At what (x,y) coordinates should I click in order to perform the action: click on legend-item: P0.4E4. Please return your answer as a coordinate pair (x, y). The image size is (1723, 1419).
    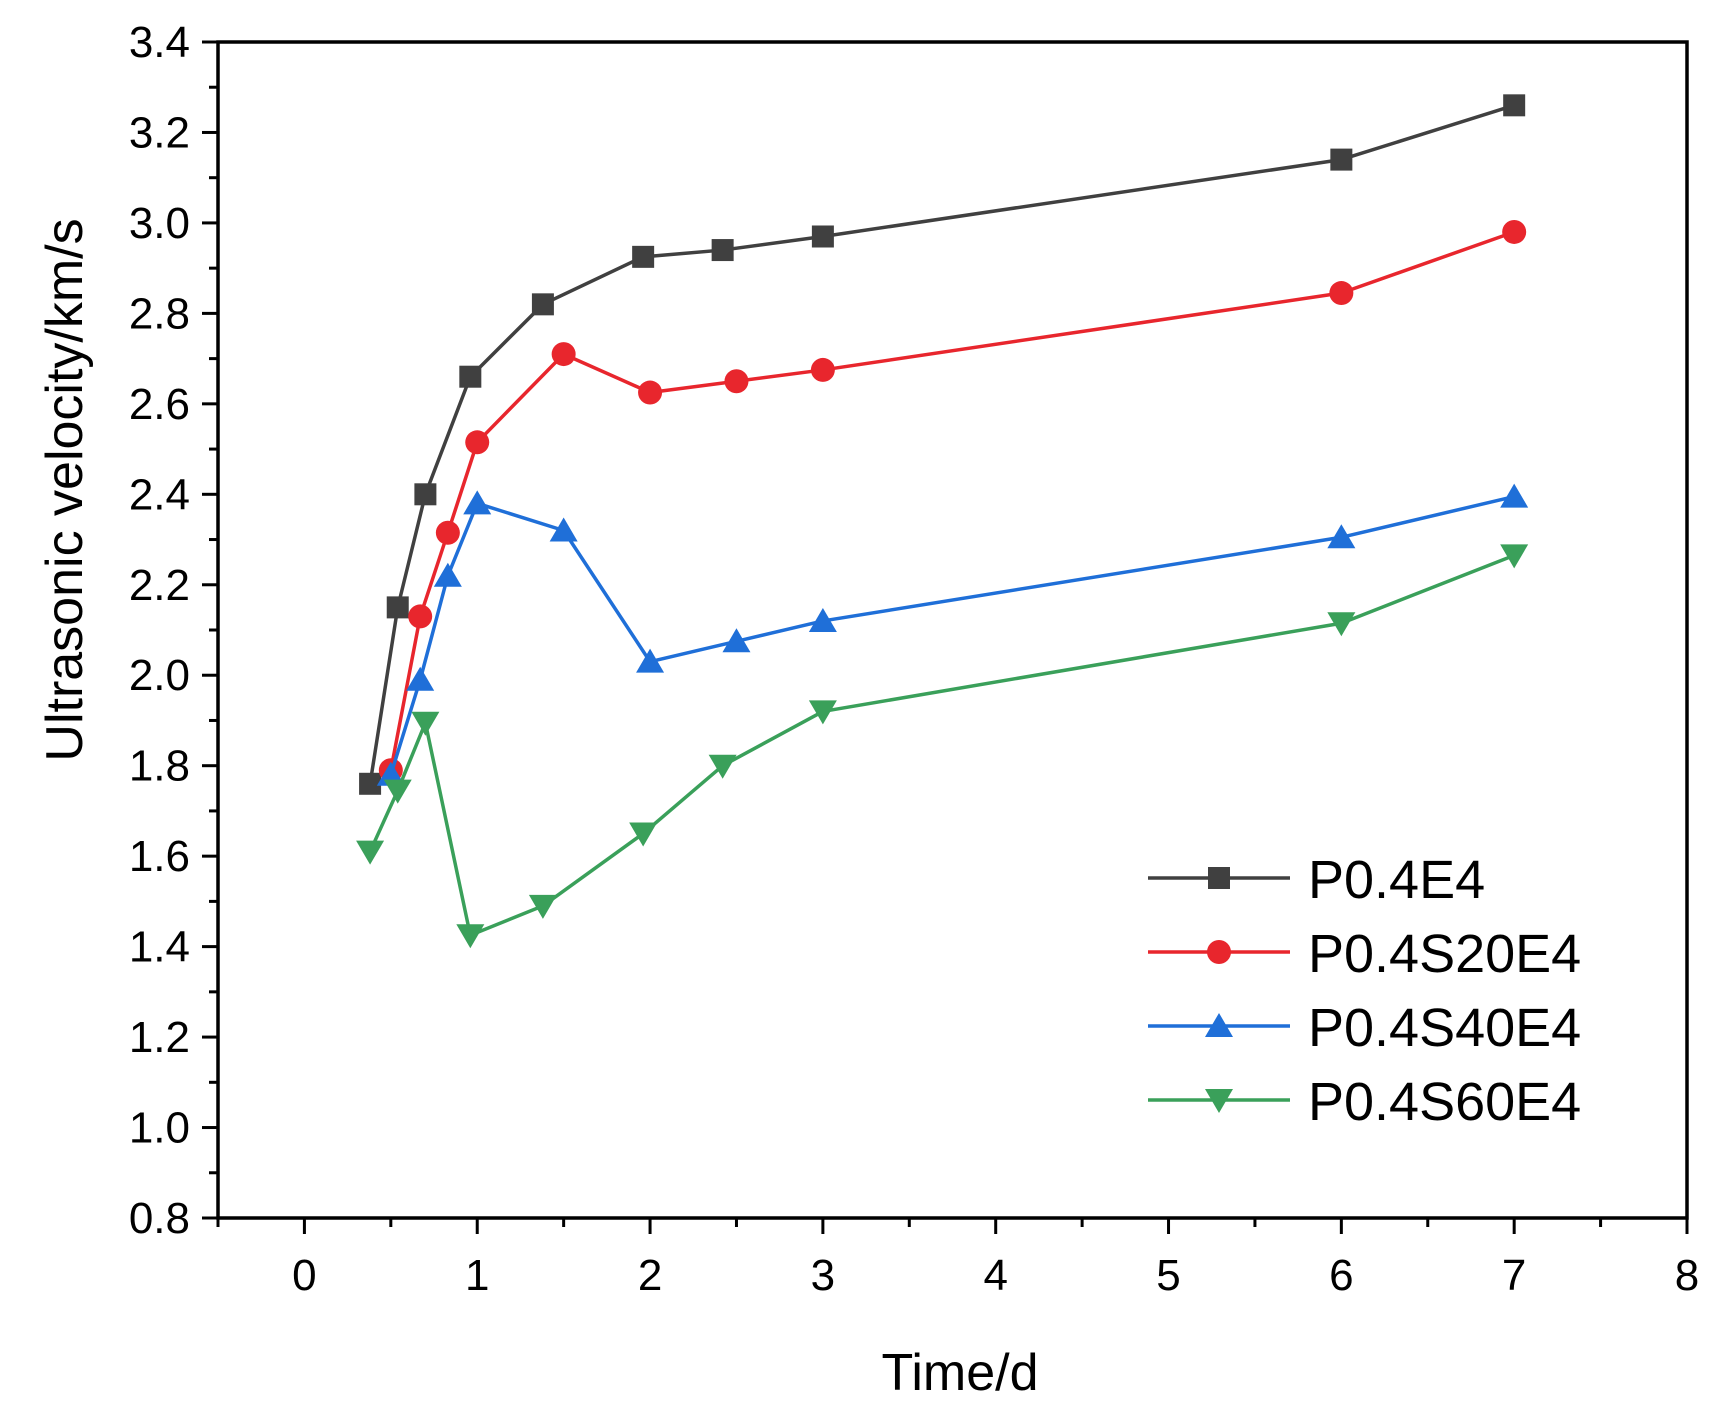
    Looking at the image, I should click on (1316, 880).